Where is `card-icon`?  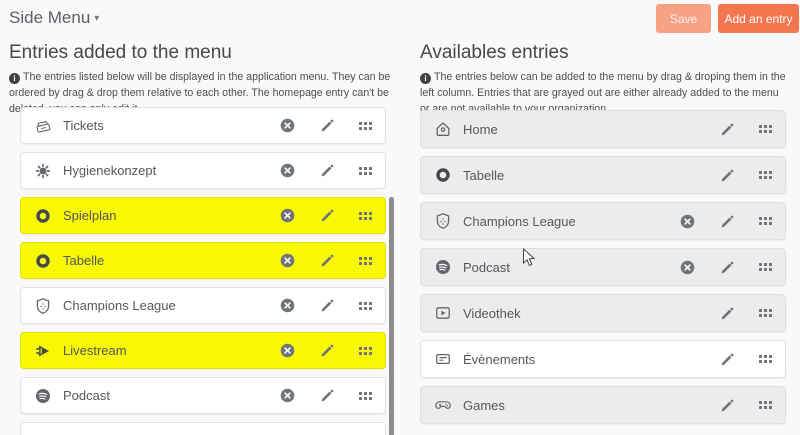 card-icon is located at coordinates (443, 359).